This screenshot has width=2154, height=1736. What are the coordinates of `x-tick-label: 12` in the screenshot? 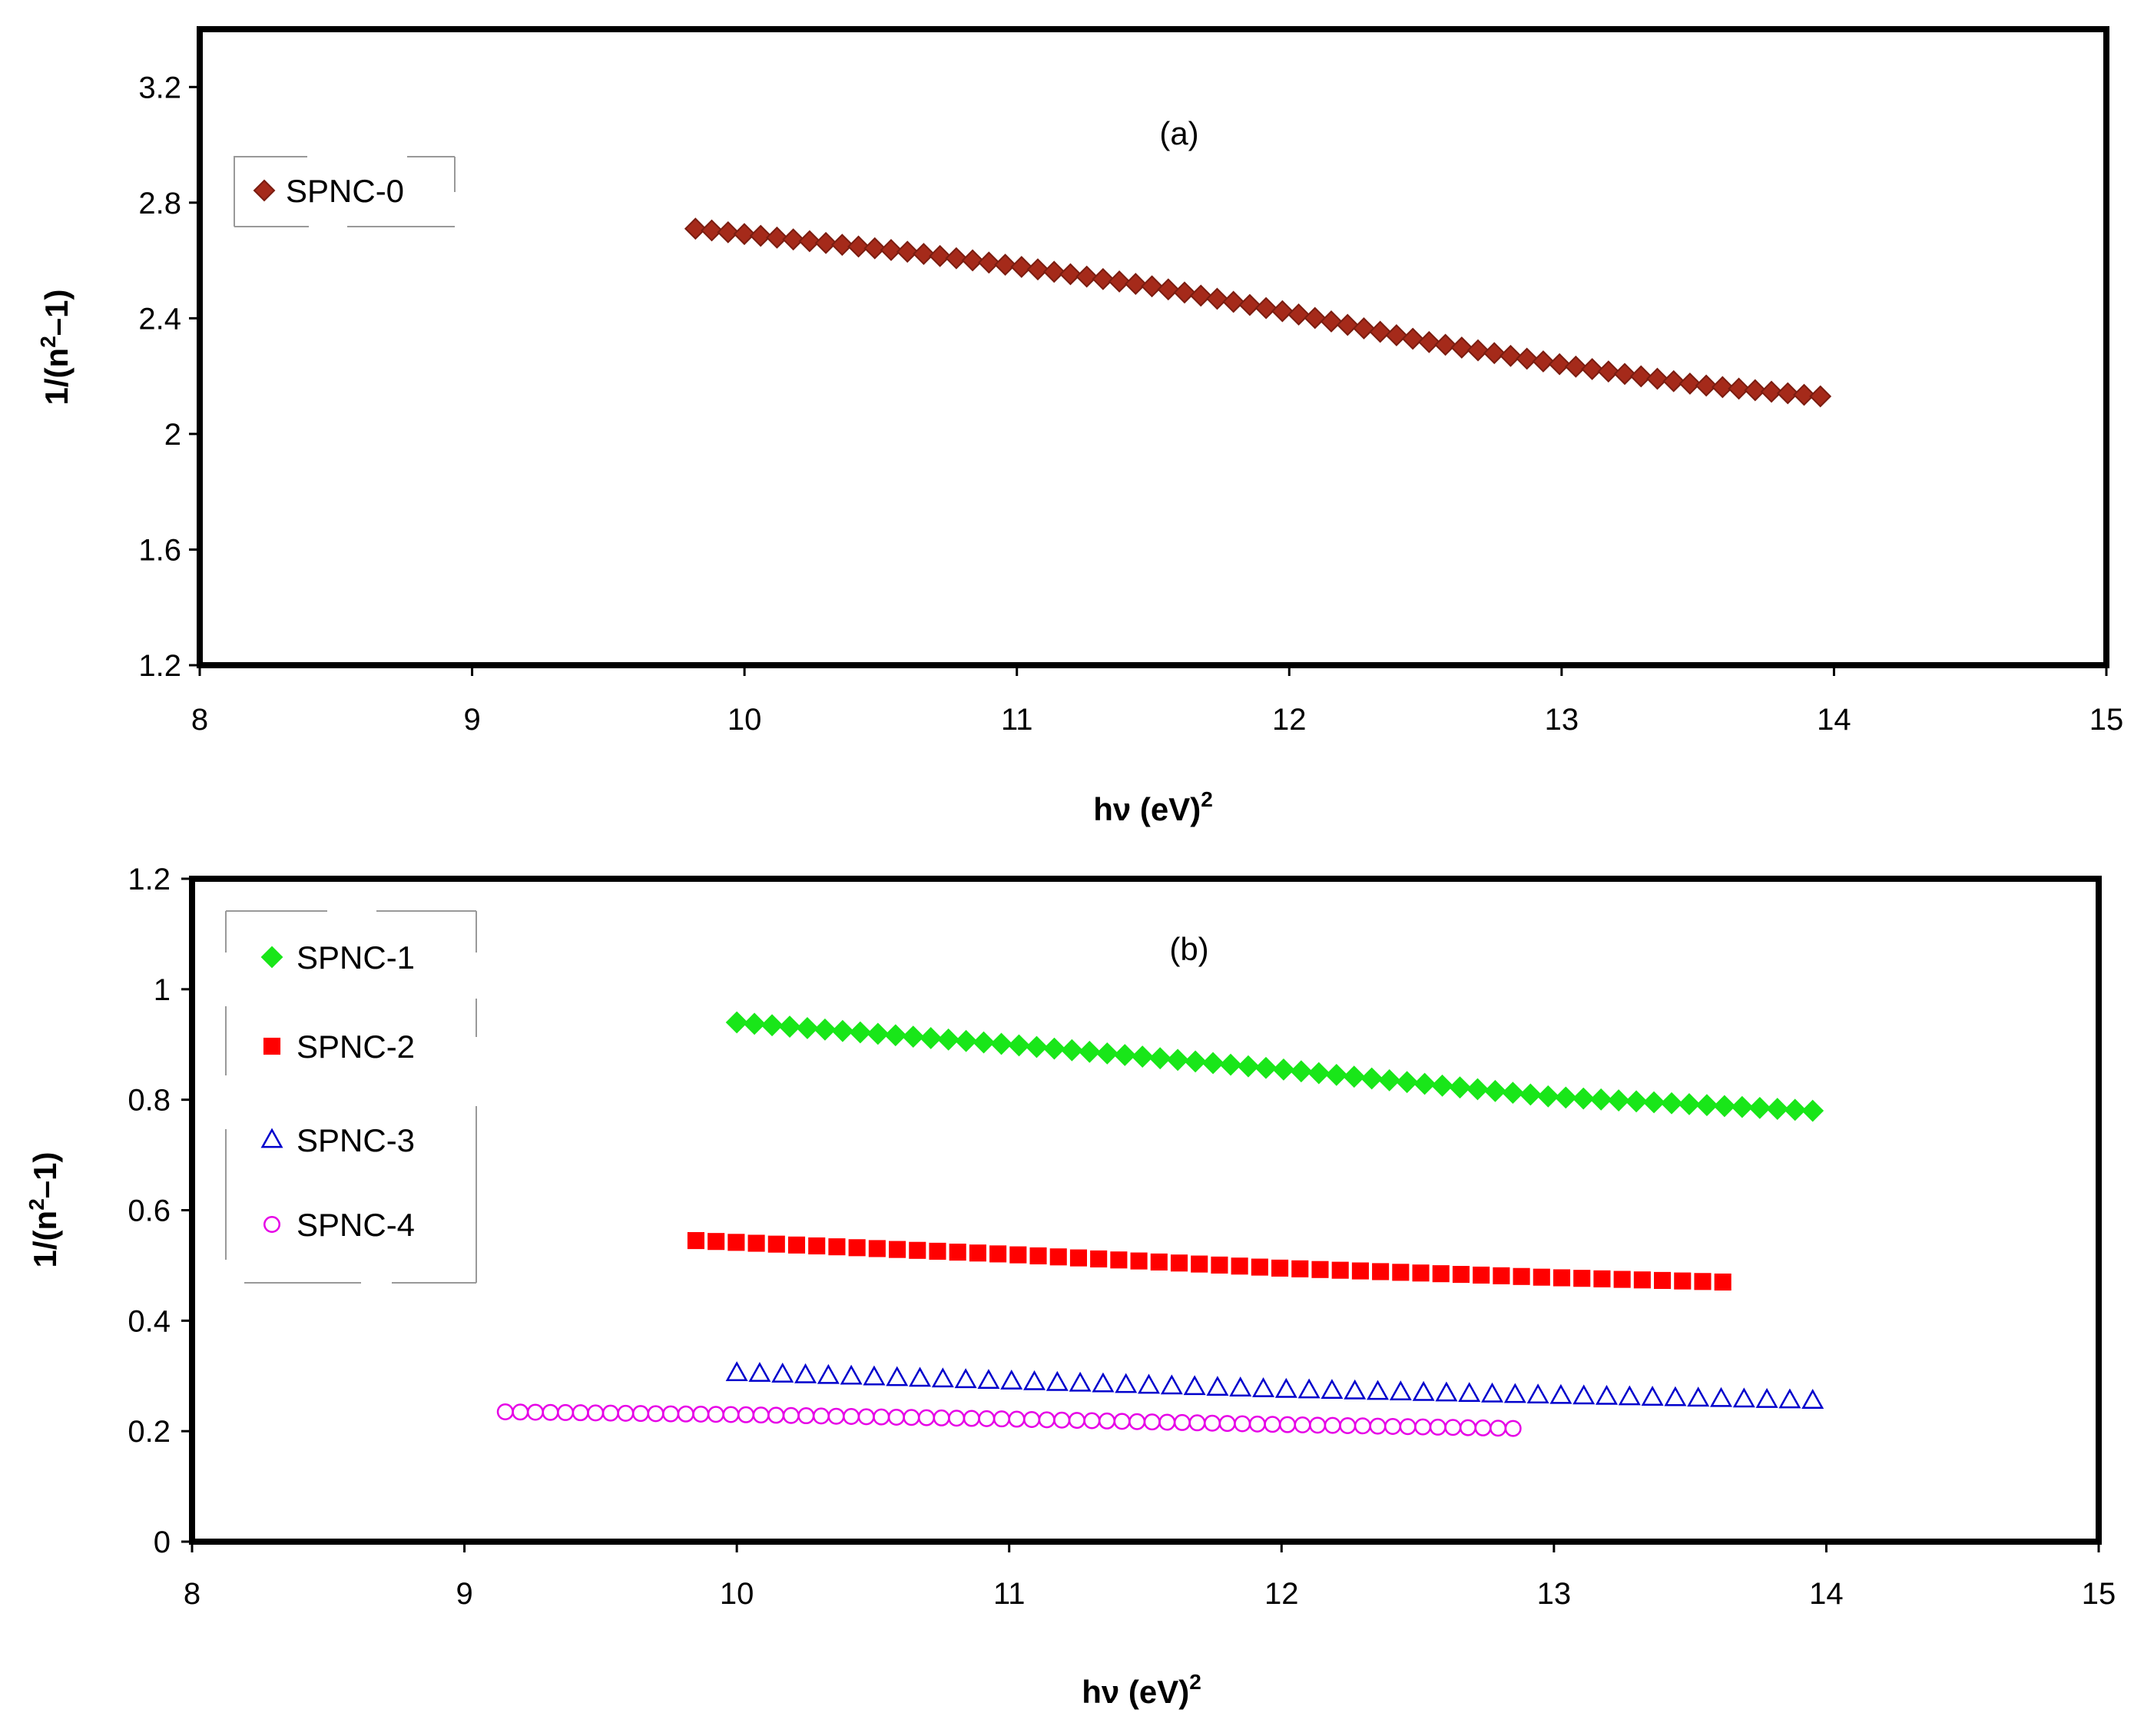 It's located at (1289, 720).